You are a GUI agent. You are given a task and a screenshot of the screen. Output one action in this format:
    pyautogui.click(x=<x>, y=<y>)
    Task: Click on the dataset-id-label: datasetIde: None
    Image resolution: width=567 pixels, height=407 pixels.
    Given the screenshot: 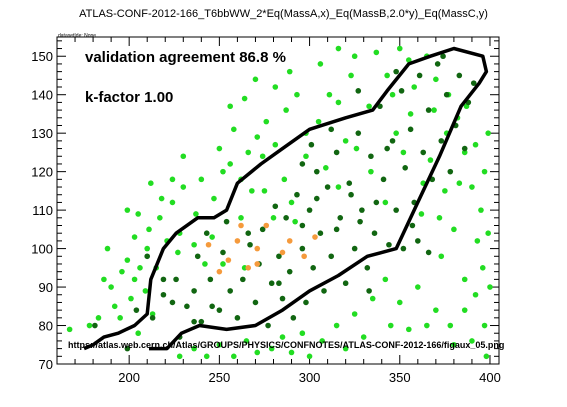 What is the action you would take?
    pyautogui.click(x=77, y=36)
    